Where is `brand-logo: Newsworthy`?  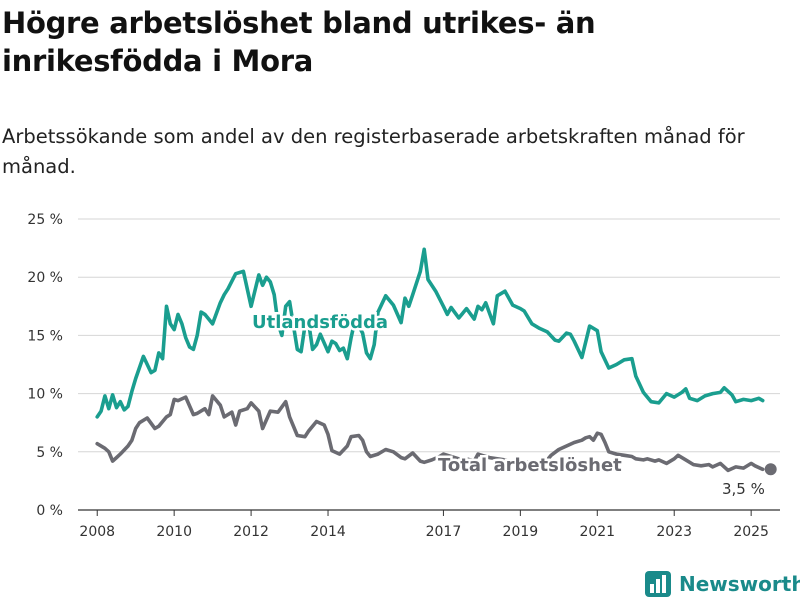 brand-logo: Newsworthy is located at coordinates (722, 584).